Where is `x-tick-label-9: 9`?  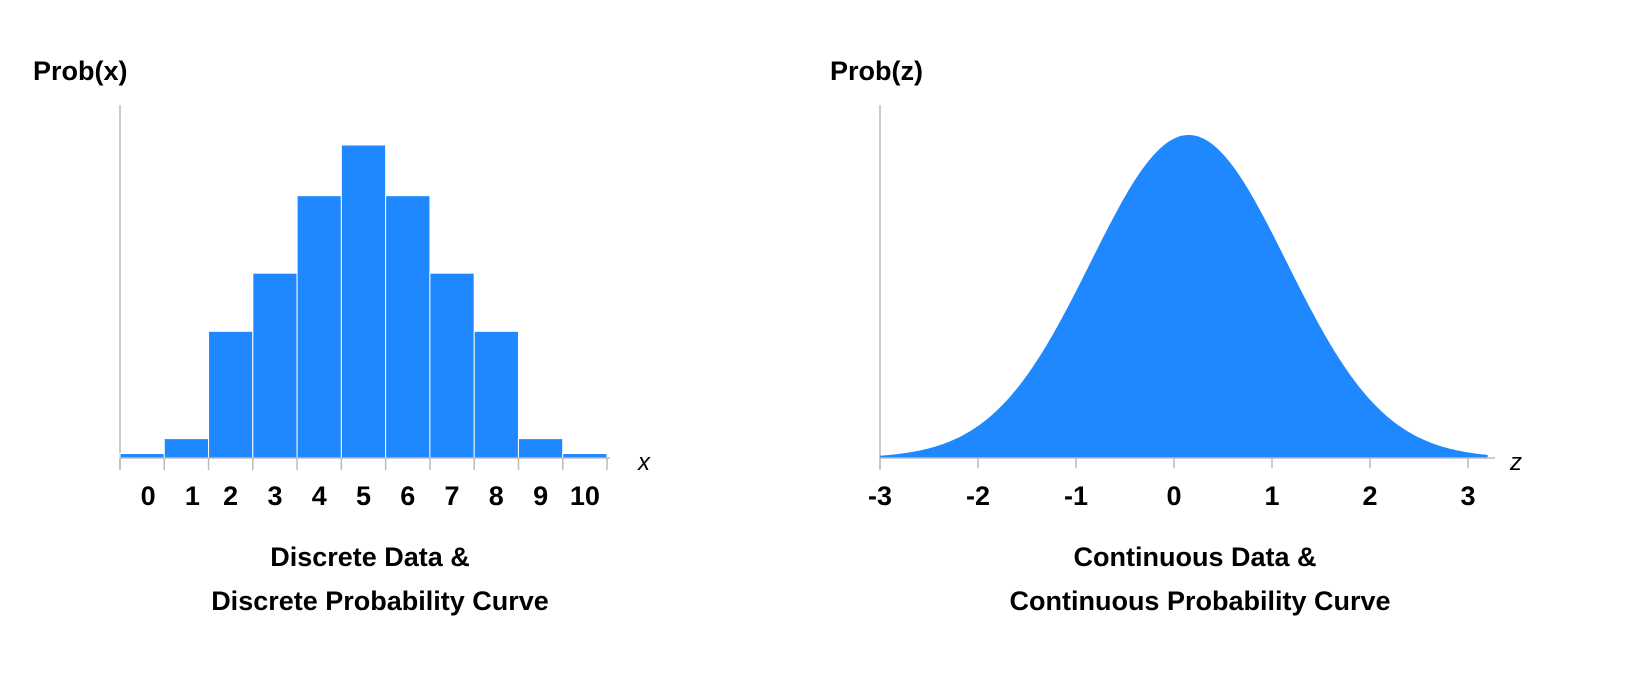 x-tick-label-9: 9 is located at coordinates (540, 496).